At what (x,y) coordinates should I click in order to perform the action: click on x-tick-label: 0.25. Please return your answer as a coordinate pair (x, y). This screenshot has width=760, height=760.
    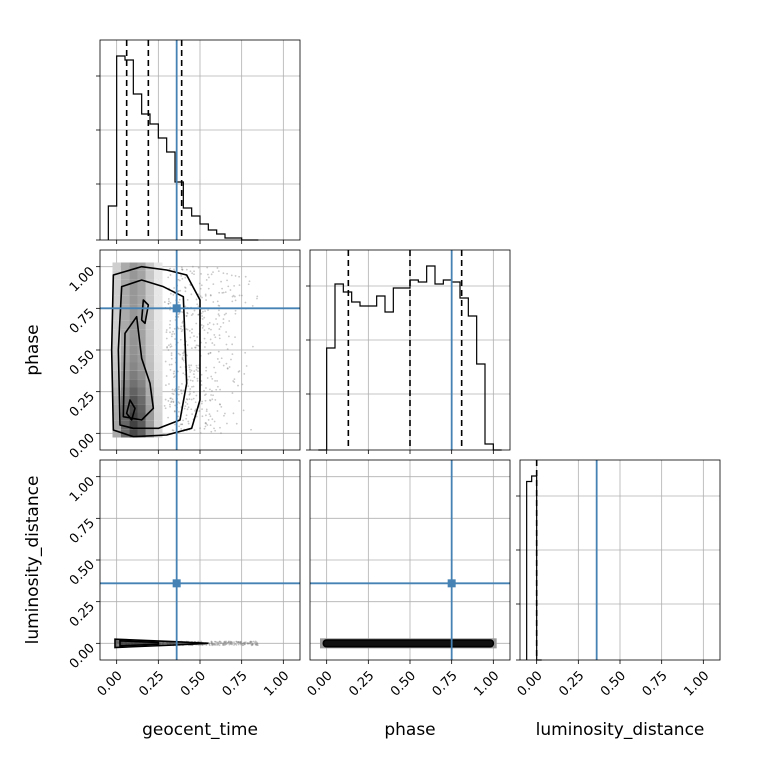
    Looking at the image, I should click on (571, 683).